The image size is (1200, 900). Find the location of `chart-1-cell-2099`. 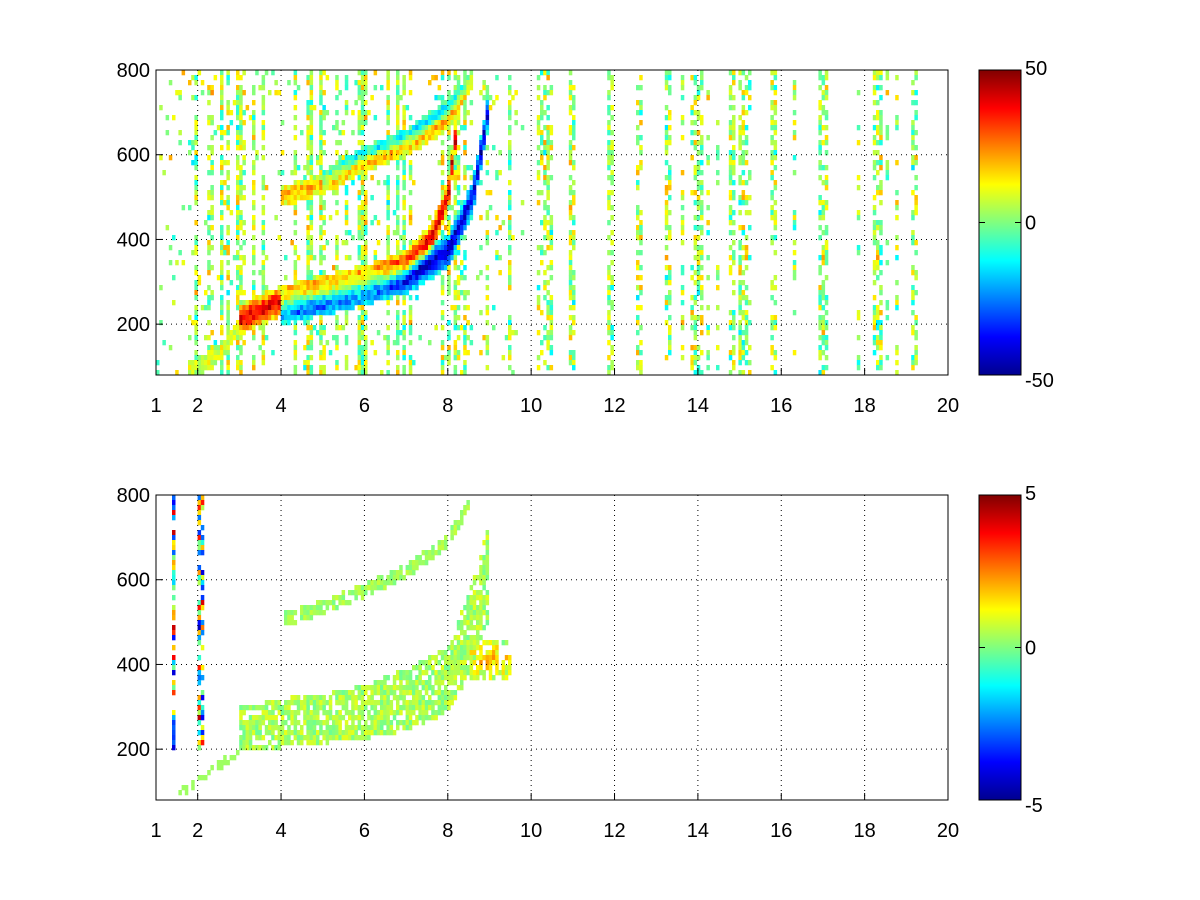

chart-1-cell-2099 is located at coordinates (462, 293).